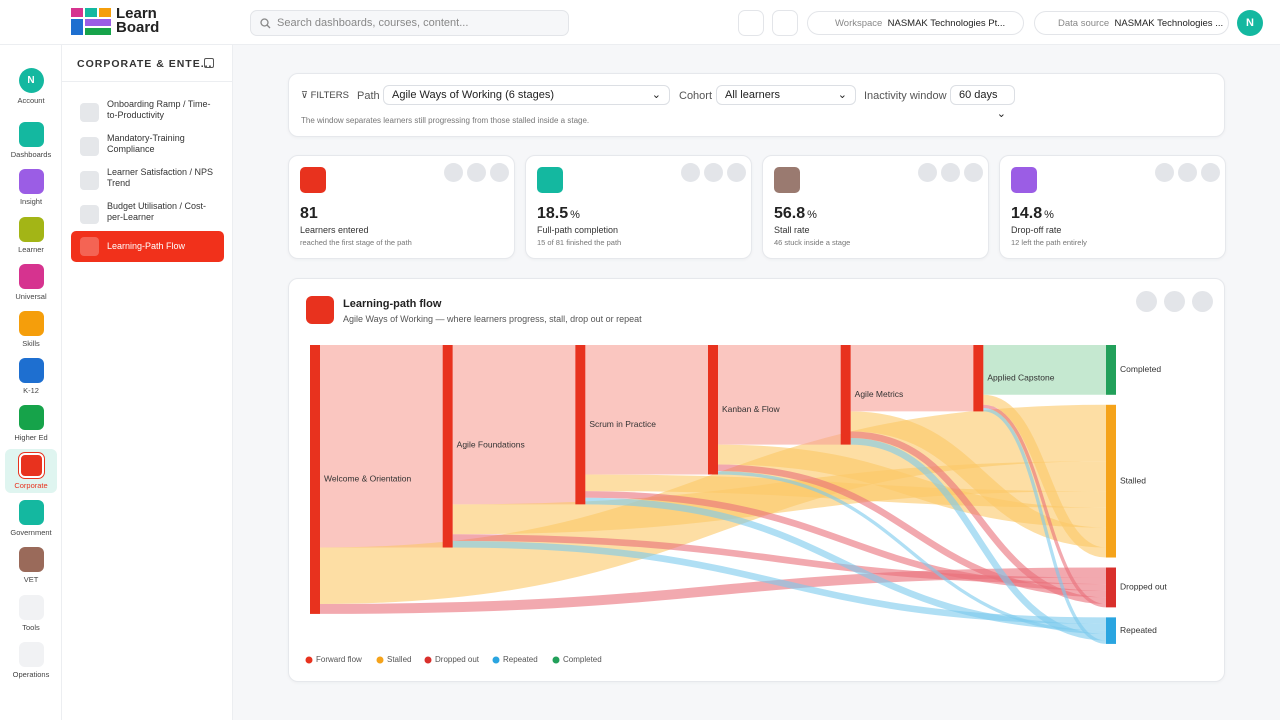  What do you see at coordinates (1036, 230) in the screenshot?
I see `kpi-label: Drop-off rate` at bounding box center [1036, 230].